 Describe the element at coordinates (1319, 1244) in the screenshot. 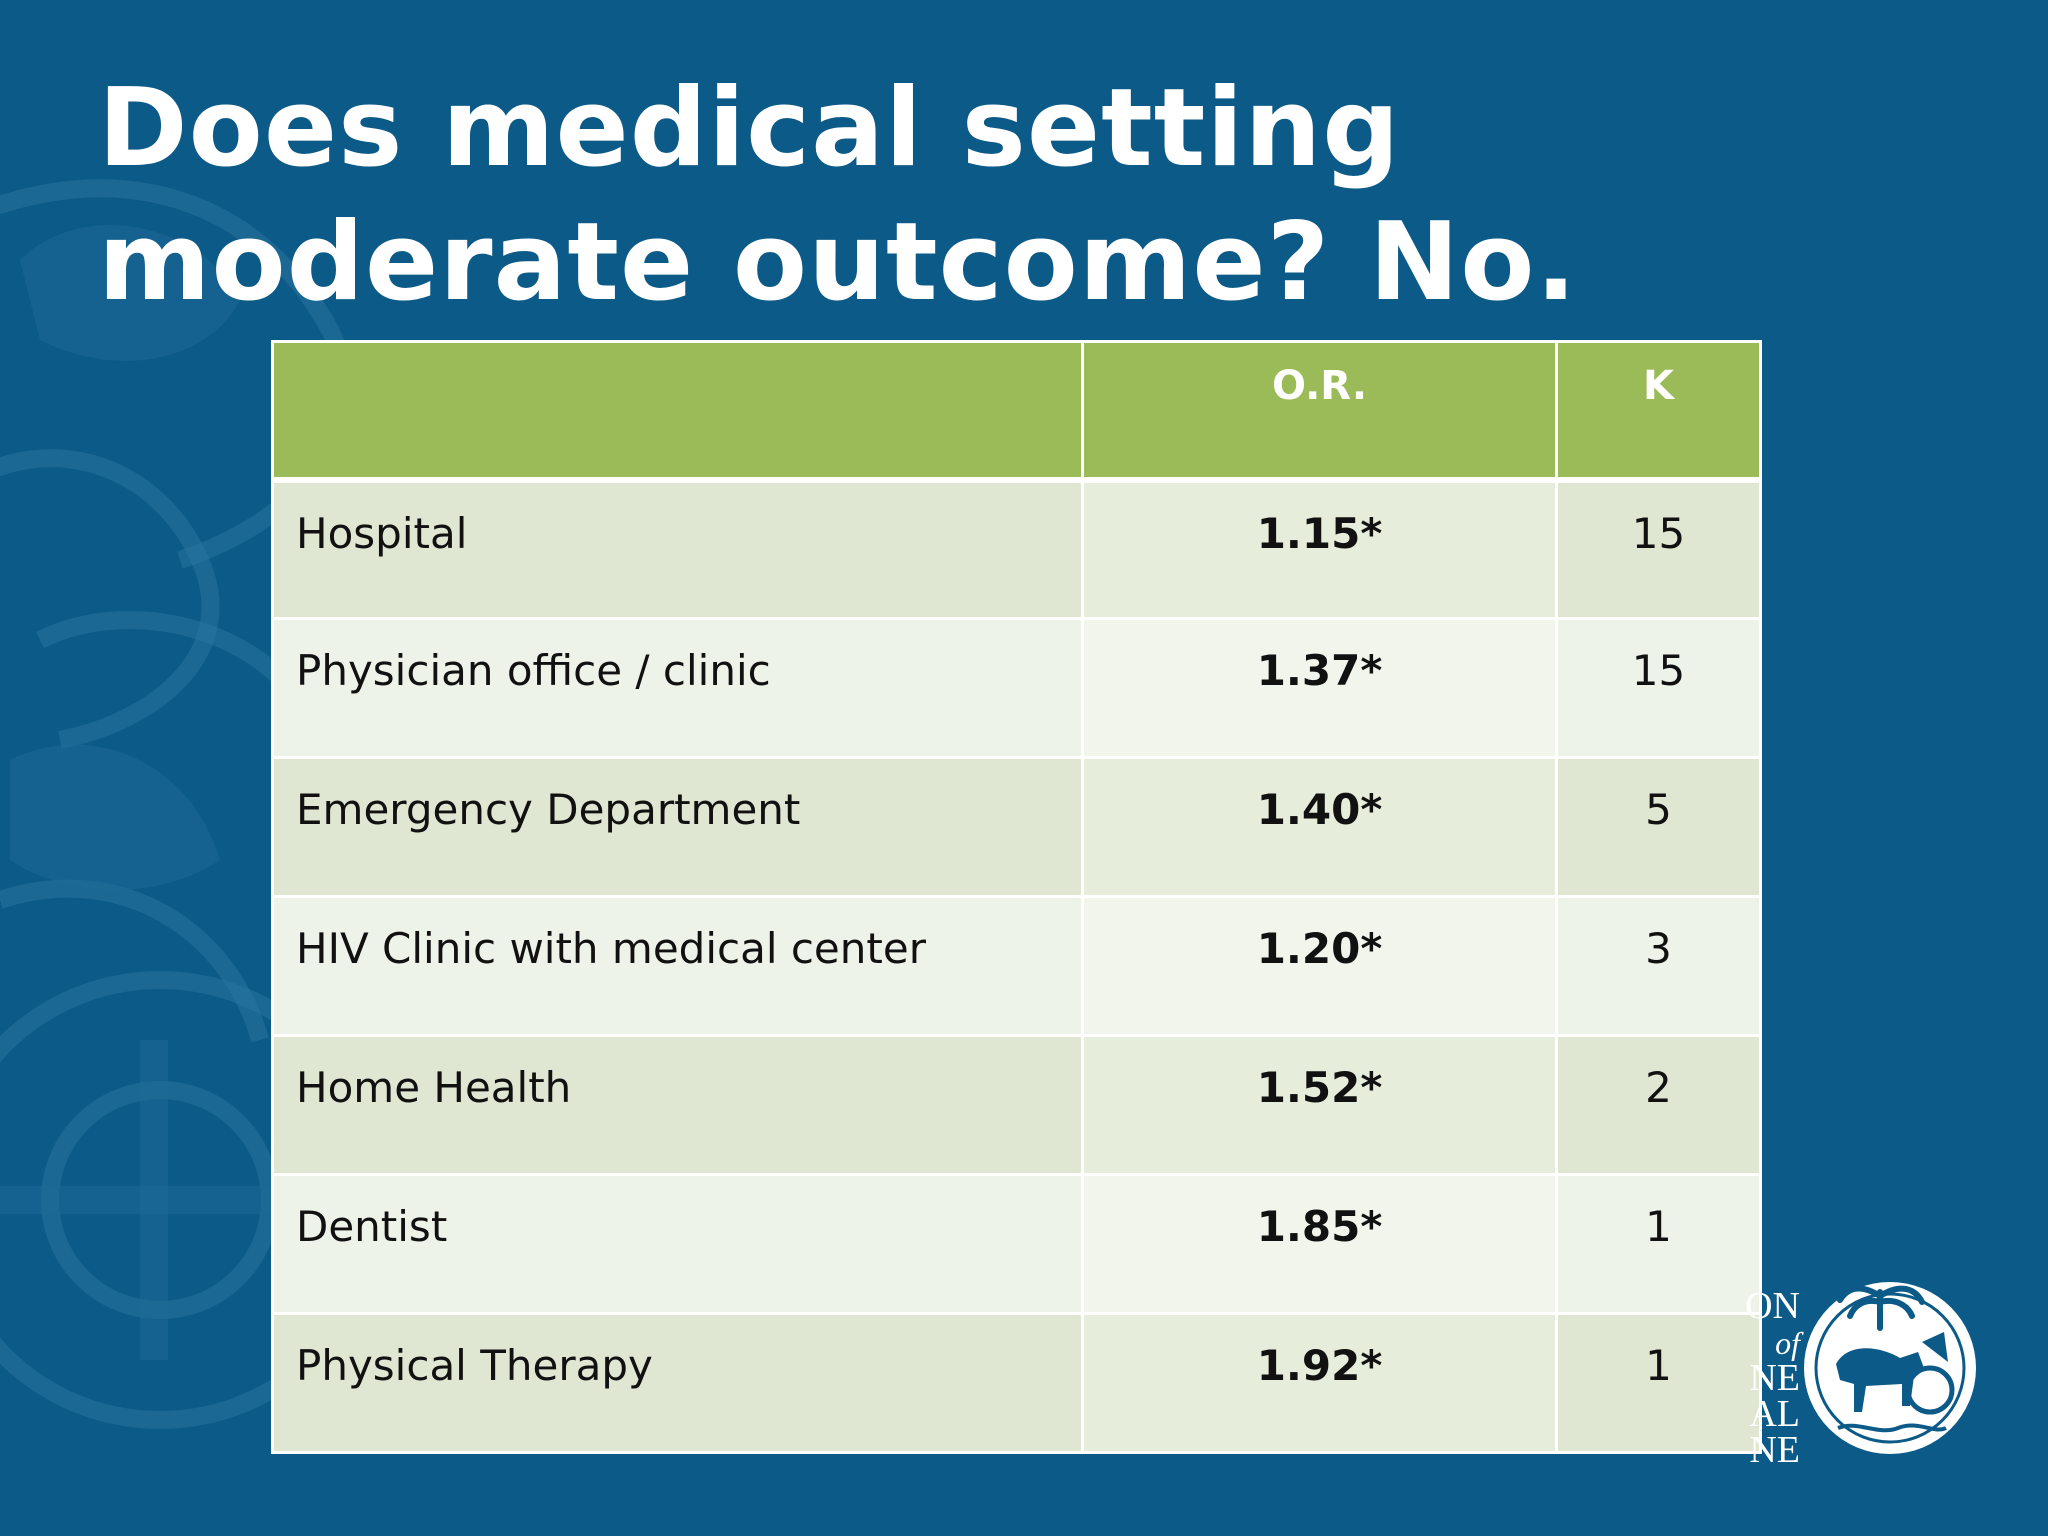

I see `odds-ratio-cell: 1.85*` at that location.